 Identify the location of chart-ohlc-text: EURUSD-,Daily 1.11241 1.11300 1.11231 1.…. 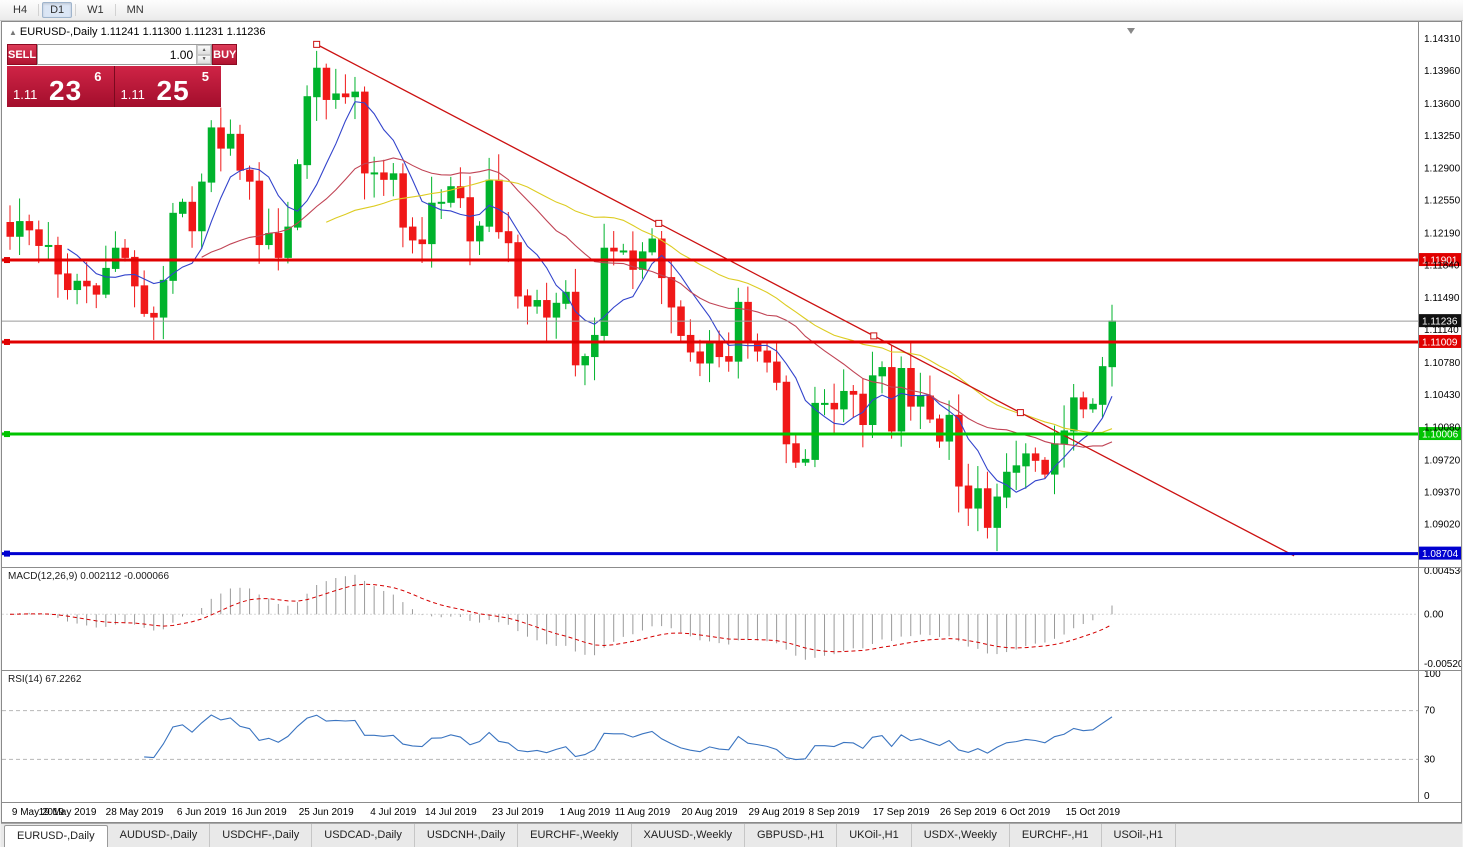
(142, 32).